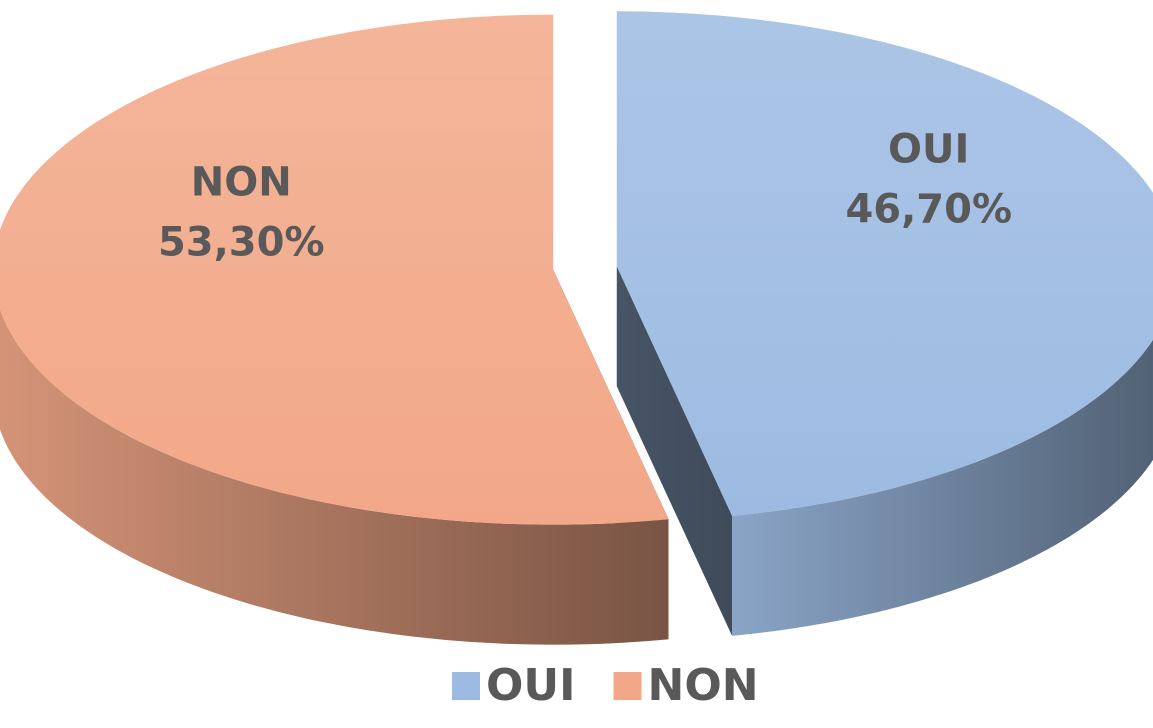 The image size is (1153, 728). Describe the element at coordinates (942, 487) in the screenshot. I see `slice-wall-shade` at that location.